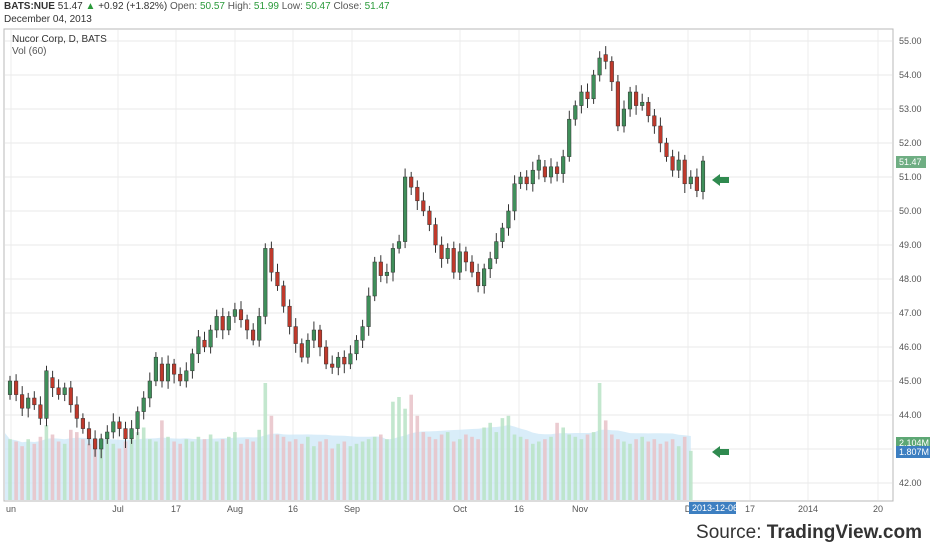  I want to click on x-tick-label: Jul, so click(118, 509).